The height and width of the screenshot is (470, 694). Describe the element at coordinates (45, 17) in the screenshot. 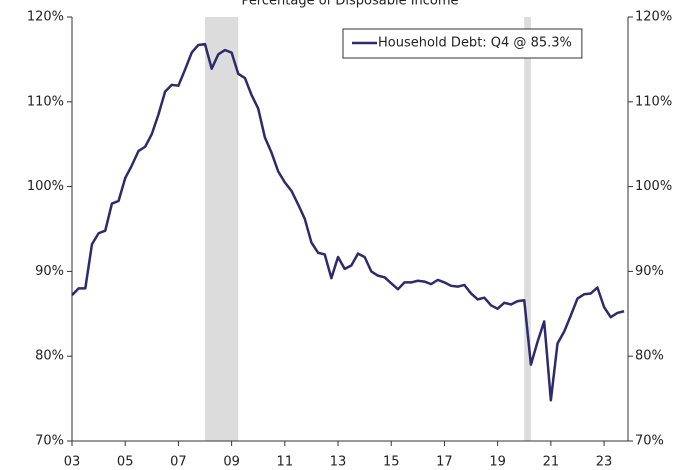

I see `y-tick-label: 120%` at that location.